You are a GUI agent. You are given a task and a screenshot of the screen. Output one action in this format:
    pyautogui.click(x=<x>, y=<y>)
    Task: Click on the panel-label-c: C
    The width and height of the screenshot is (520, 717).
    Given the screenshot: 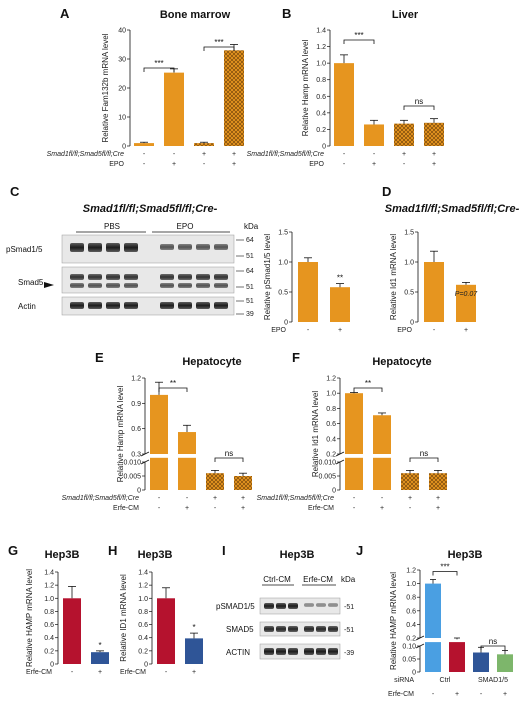 What is the action you would take?
    pyautogui.click(x=15, y=191)
    